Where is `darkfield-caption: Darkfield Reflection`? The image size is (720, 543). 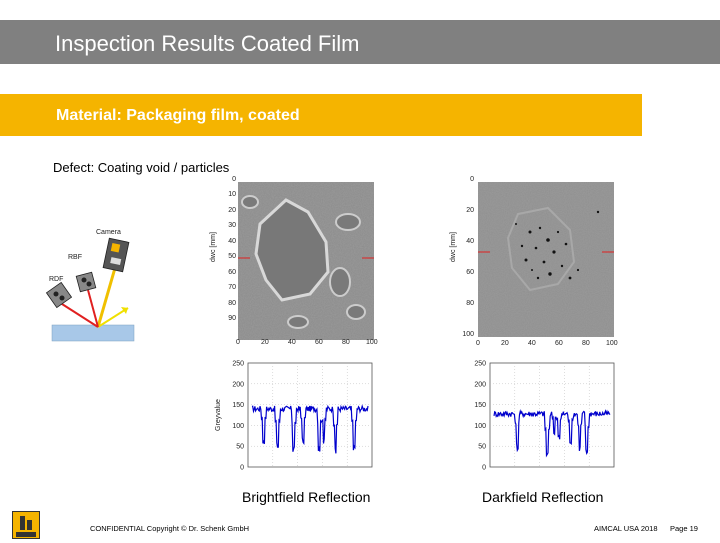 darkfield-caption: Darkfield Reflection is located at coordinates (543, 497).